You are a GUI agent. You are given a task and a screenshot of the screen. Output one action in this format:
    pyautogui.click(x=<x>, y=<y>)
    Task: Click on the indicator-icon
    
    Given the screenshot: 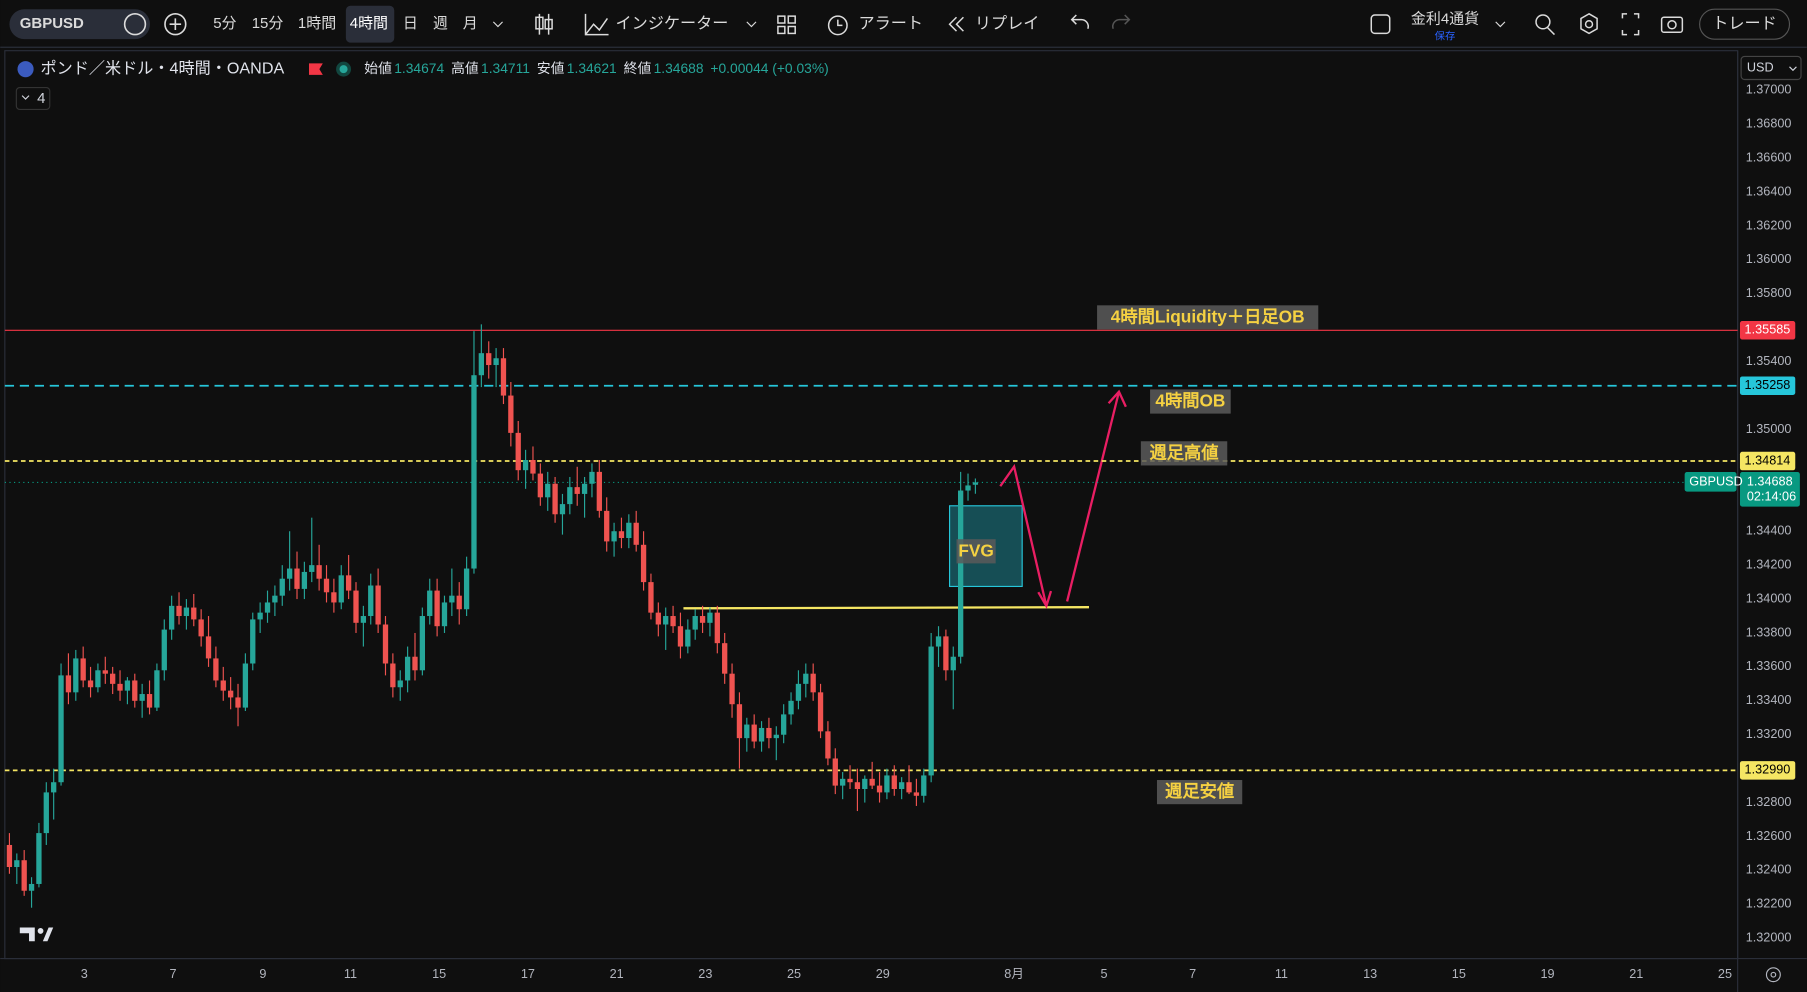 What is the action you would take?
    pyautogui.click(x=596, y=24)
    